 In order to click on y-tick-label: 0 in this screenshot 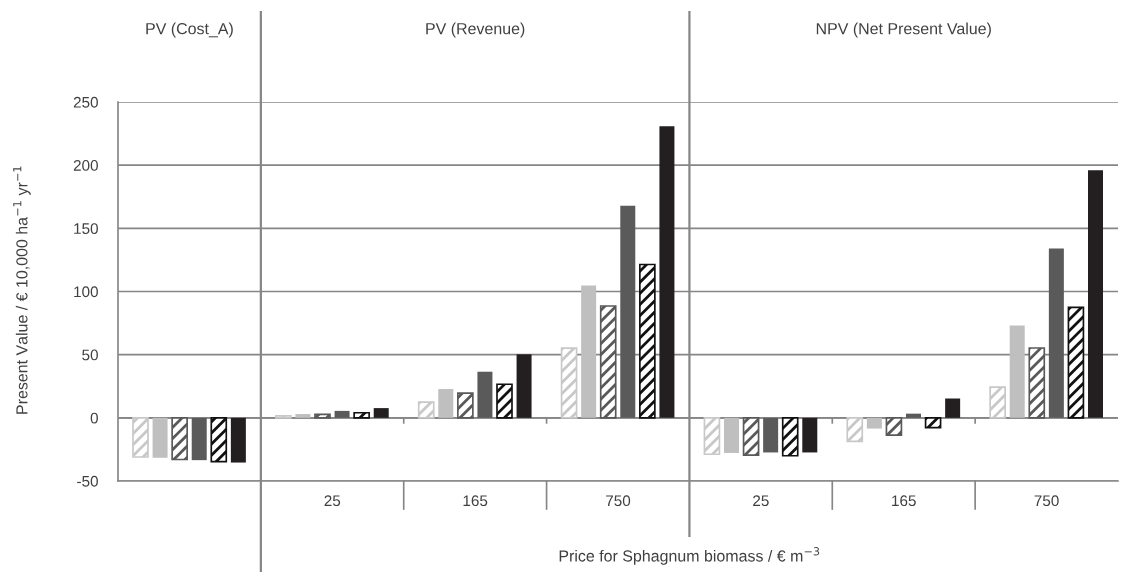, I will do `click(94, 418)`.